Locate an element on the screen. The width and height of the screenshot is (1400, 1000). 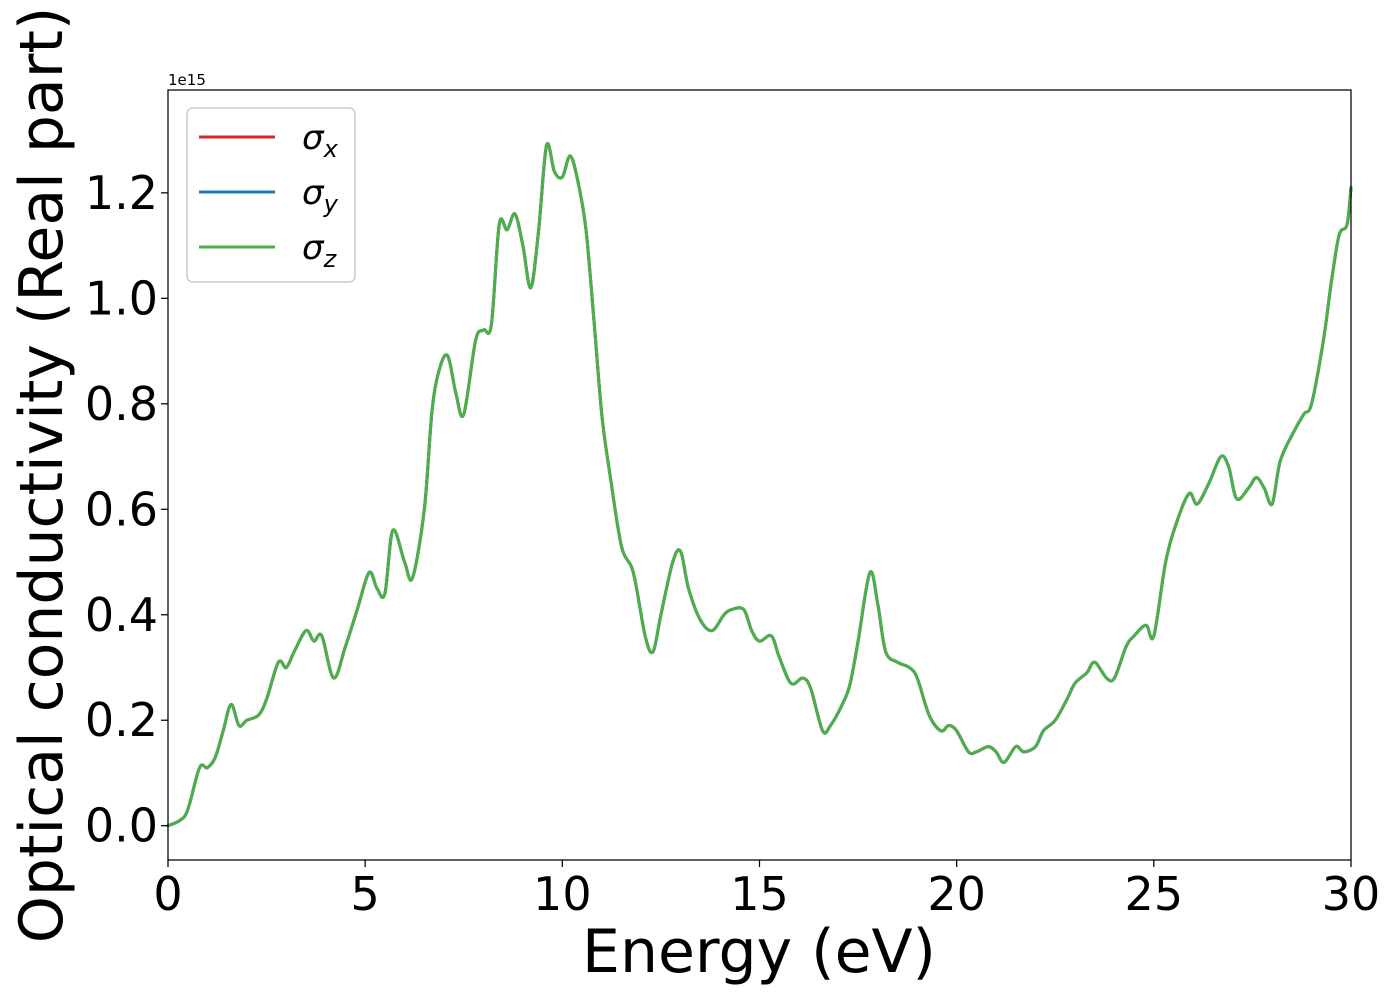
x-axis: 0 5 10 15 20 25 30 is located at coordinates (766, 890).